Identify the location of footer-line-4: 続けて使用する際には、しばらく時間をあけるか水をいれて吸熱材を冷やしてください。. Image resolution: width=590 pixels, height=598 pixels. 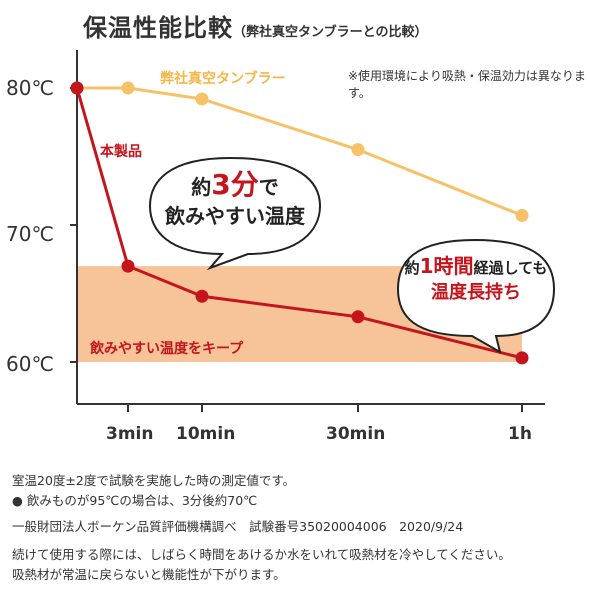
(261, 554).